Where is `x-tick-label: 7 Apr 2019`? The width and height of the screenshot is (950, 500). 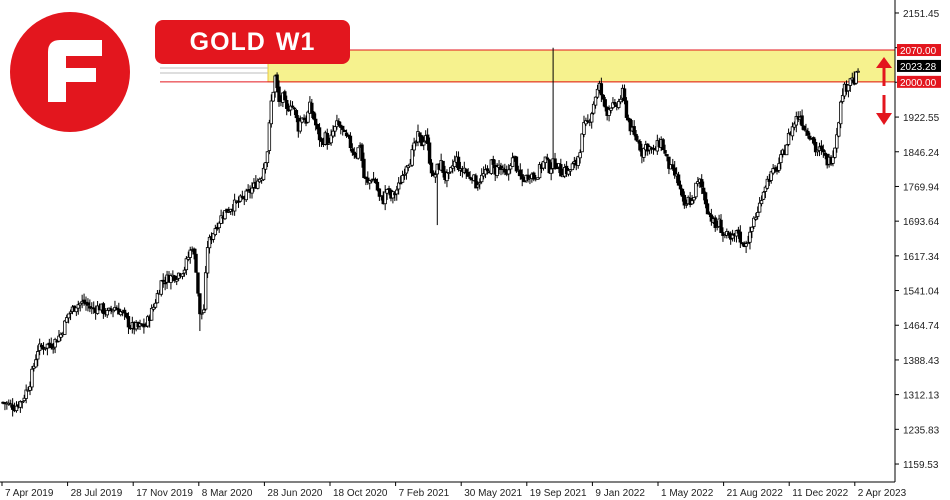 x-tick-label: 7 Apr 2019 is located at coordinates (29, 493).